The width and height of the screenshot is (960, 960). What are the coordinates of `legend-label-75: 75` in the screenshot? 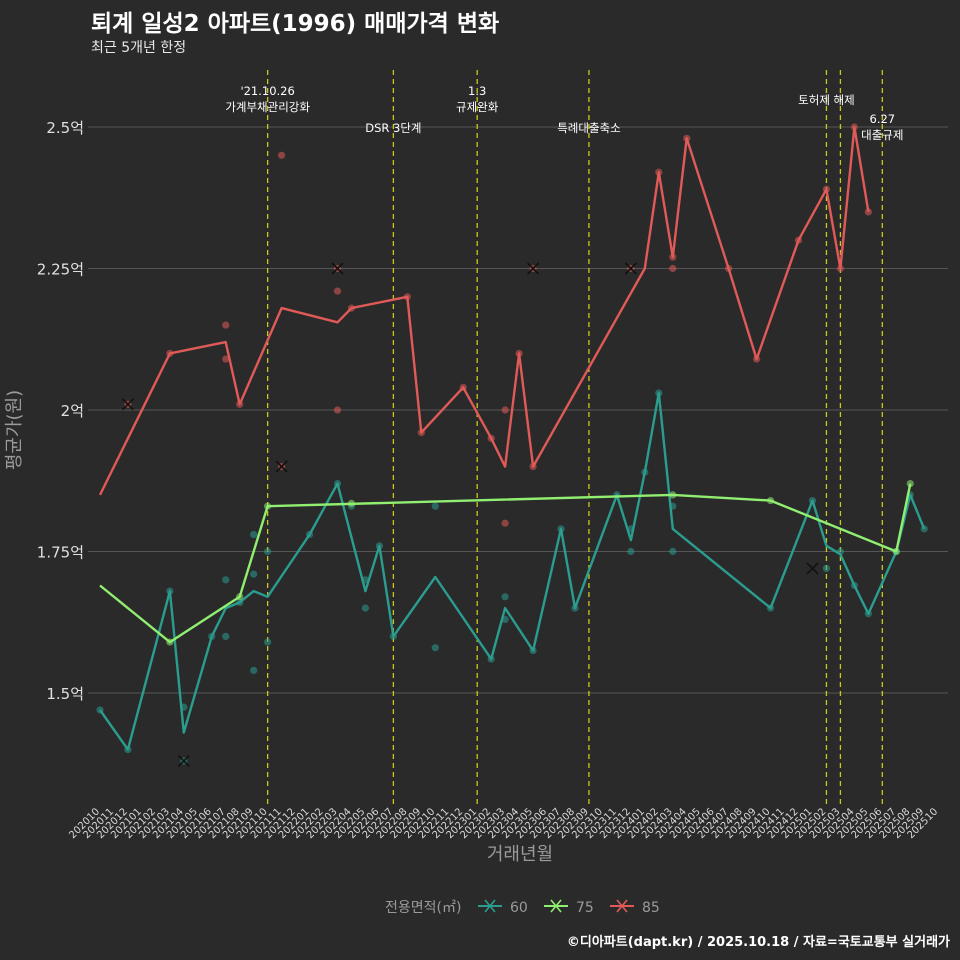 It's located at (585, 908).